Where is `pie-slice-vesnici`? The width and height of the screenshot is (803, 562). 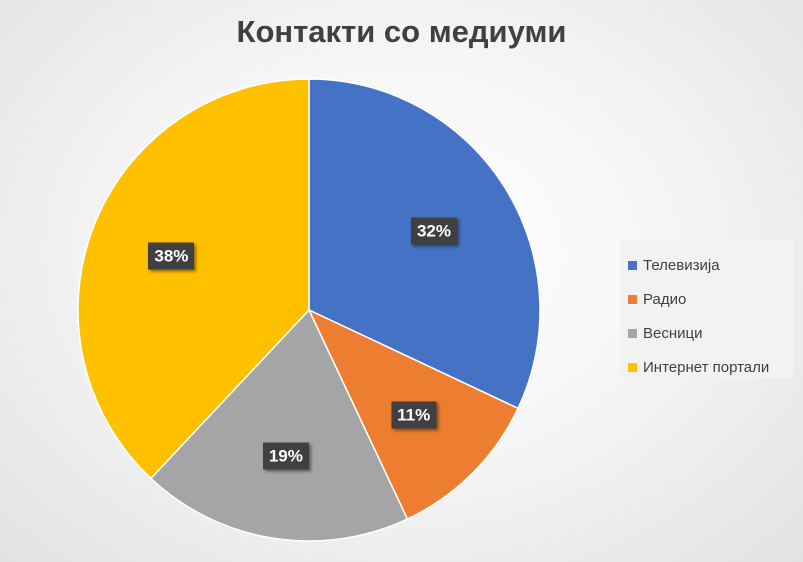
pie-slice-vesnici is located at coordinates (279, 425).